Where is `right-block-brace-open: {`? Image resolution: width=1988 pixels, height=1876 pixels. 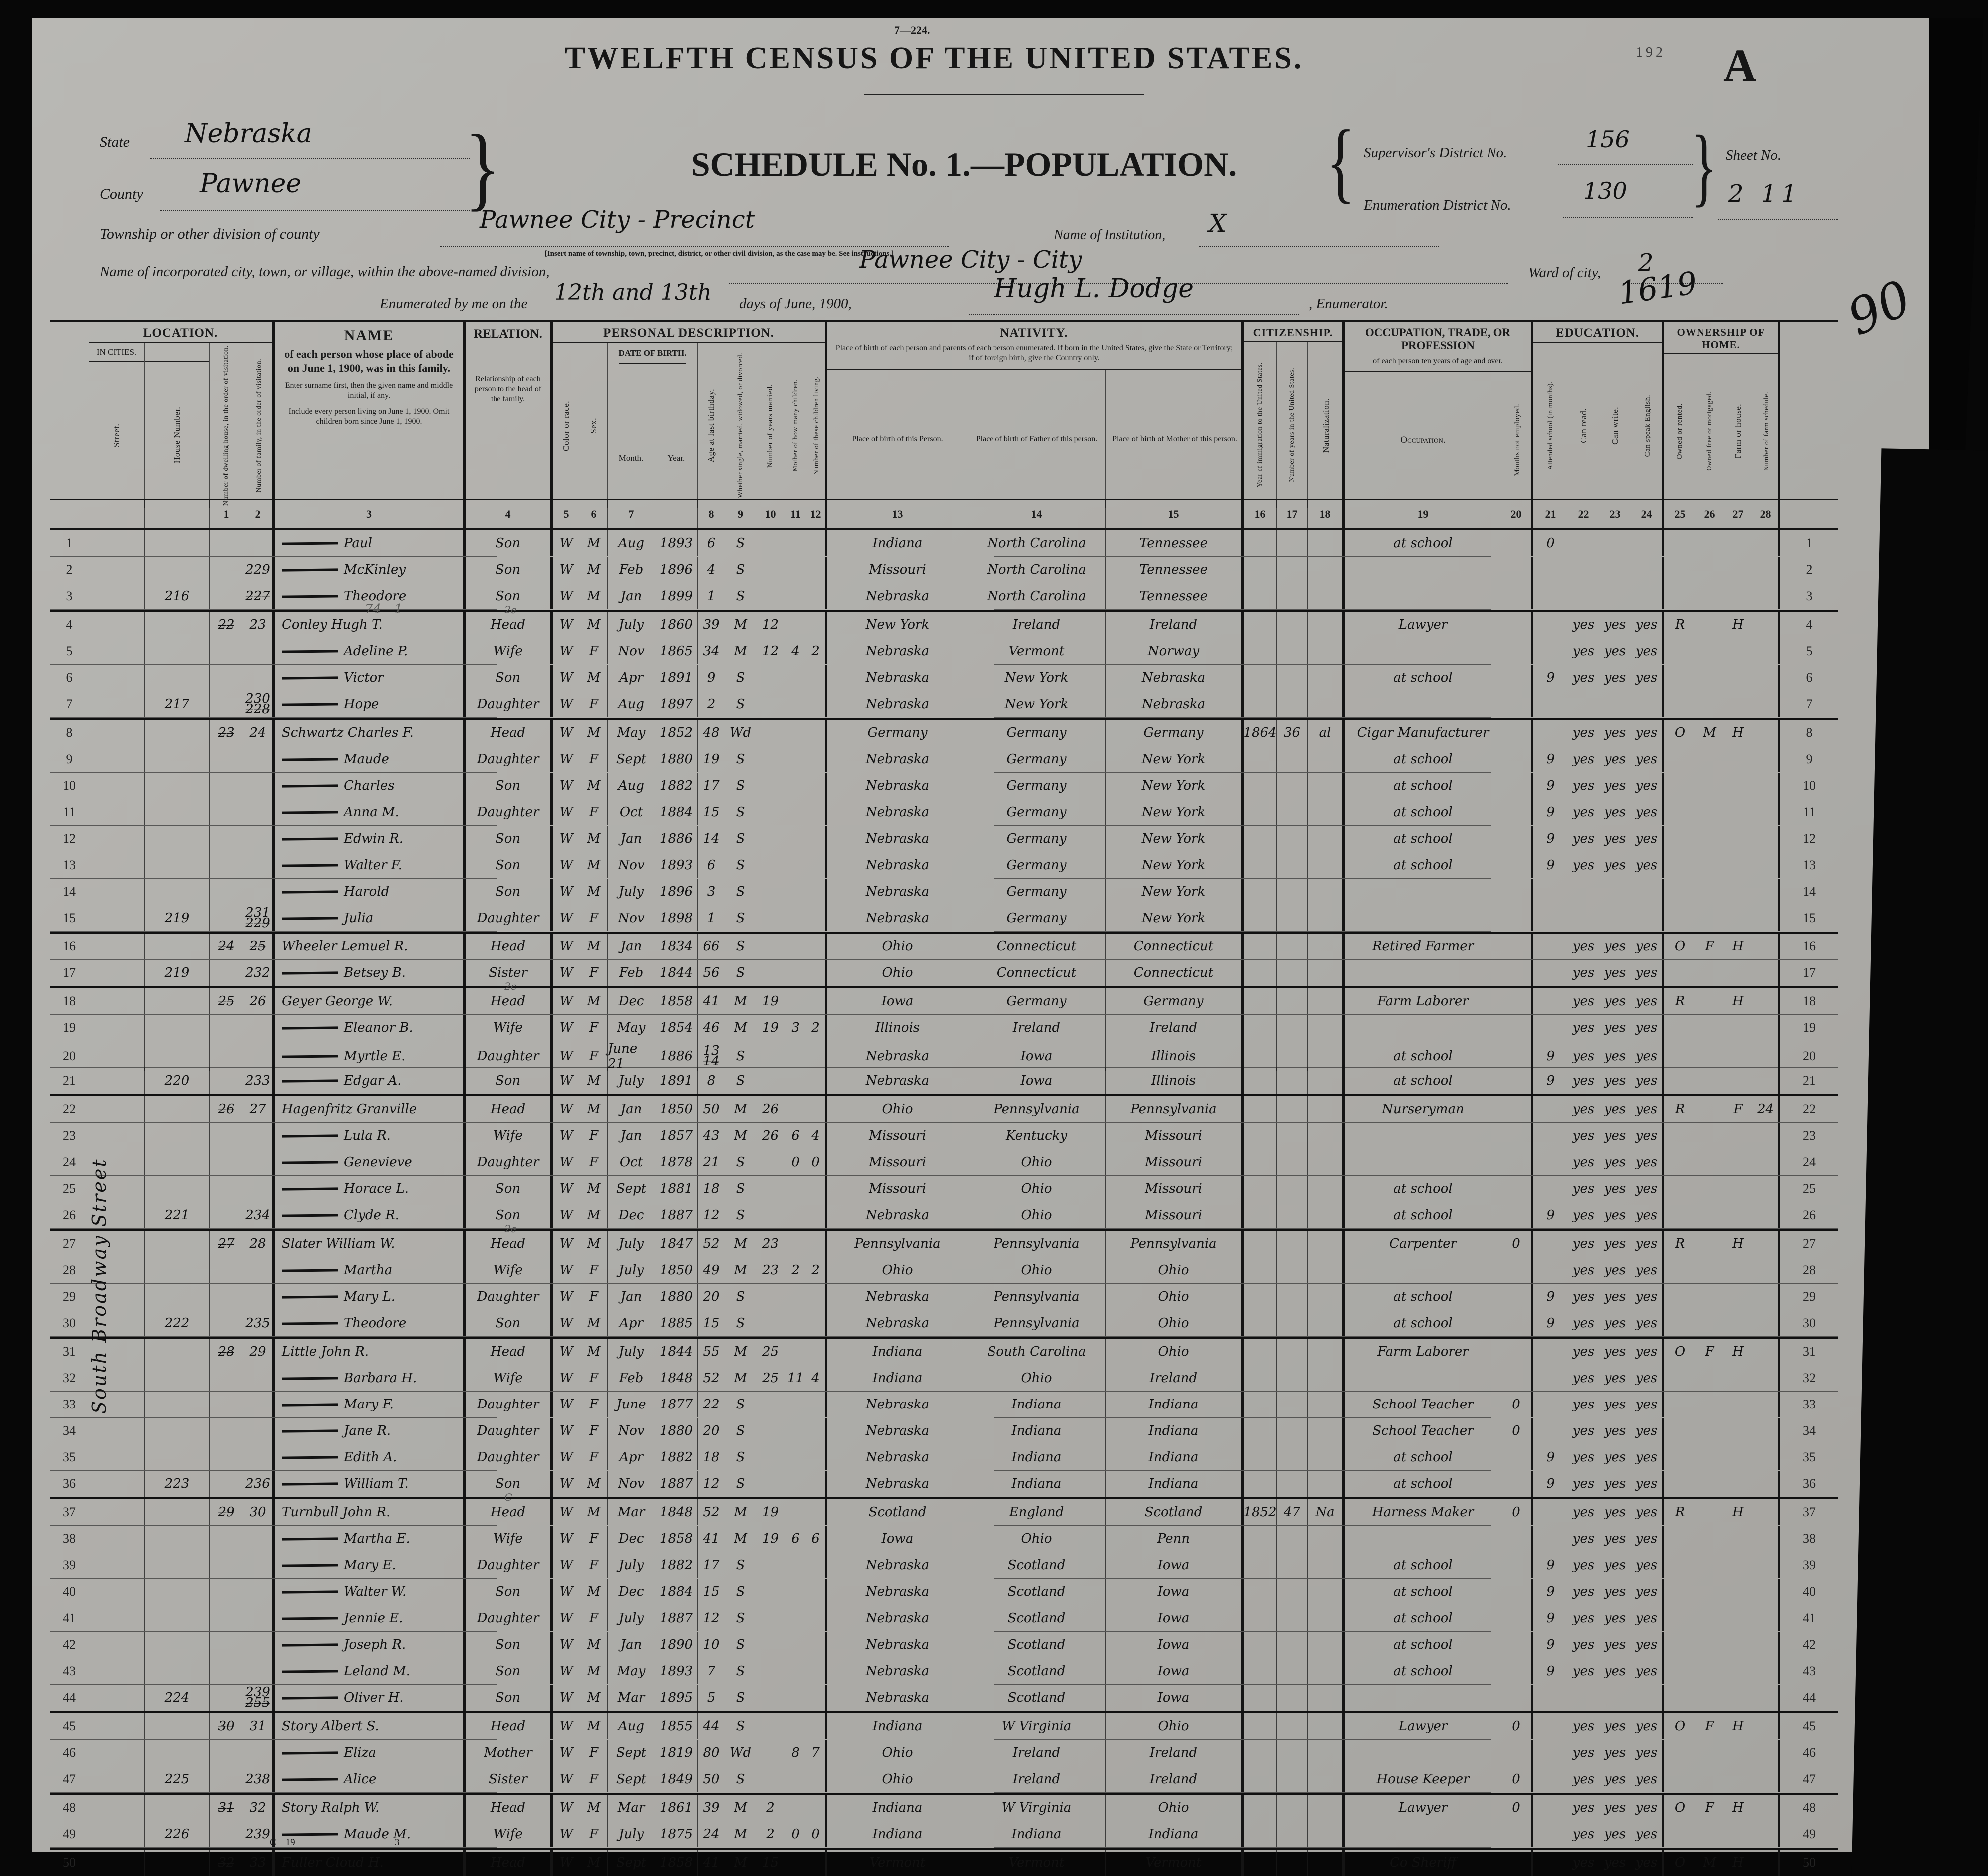
right-block-brace-open: { is located at coordinates (1340, 161).